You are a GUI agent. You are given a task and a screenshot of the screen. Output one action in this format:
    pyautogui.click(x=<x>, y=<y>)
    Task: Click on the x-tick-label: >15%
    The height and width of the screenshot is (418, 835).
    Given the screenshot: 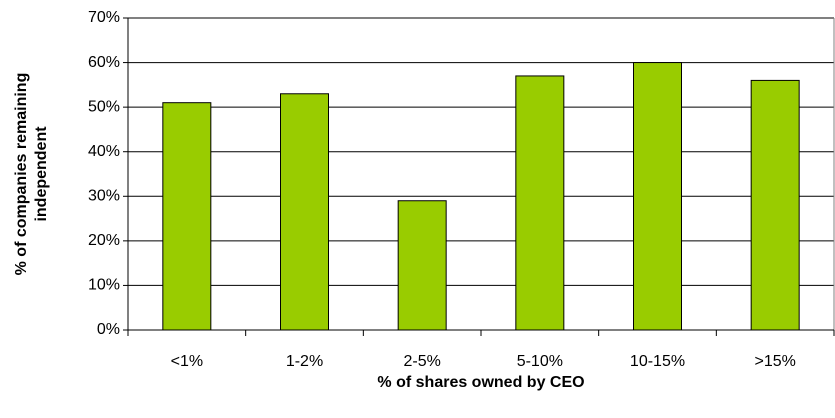 What is the action you would take?
    pyautogui.click(x=774, y=361)
    